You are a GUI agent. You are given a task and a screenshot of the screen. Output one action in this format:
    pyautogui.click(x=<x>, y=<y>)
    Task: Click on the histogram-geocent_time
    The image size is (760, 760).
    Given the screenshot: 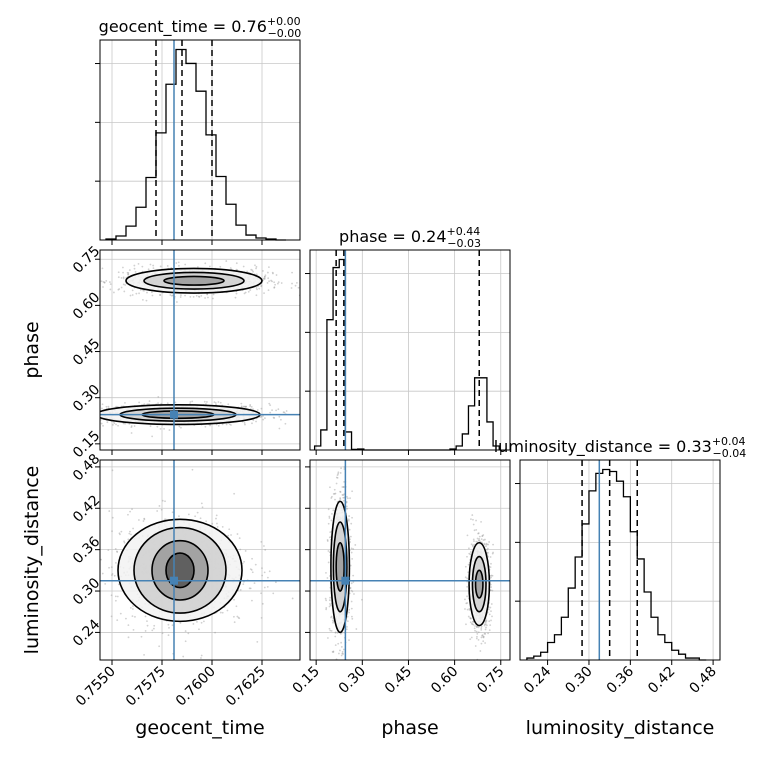 What is the action you would take?
    pyautogui.click(x=195, y=144)
    